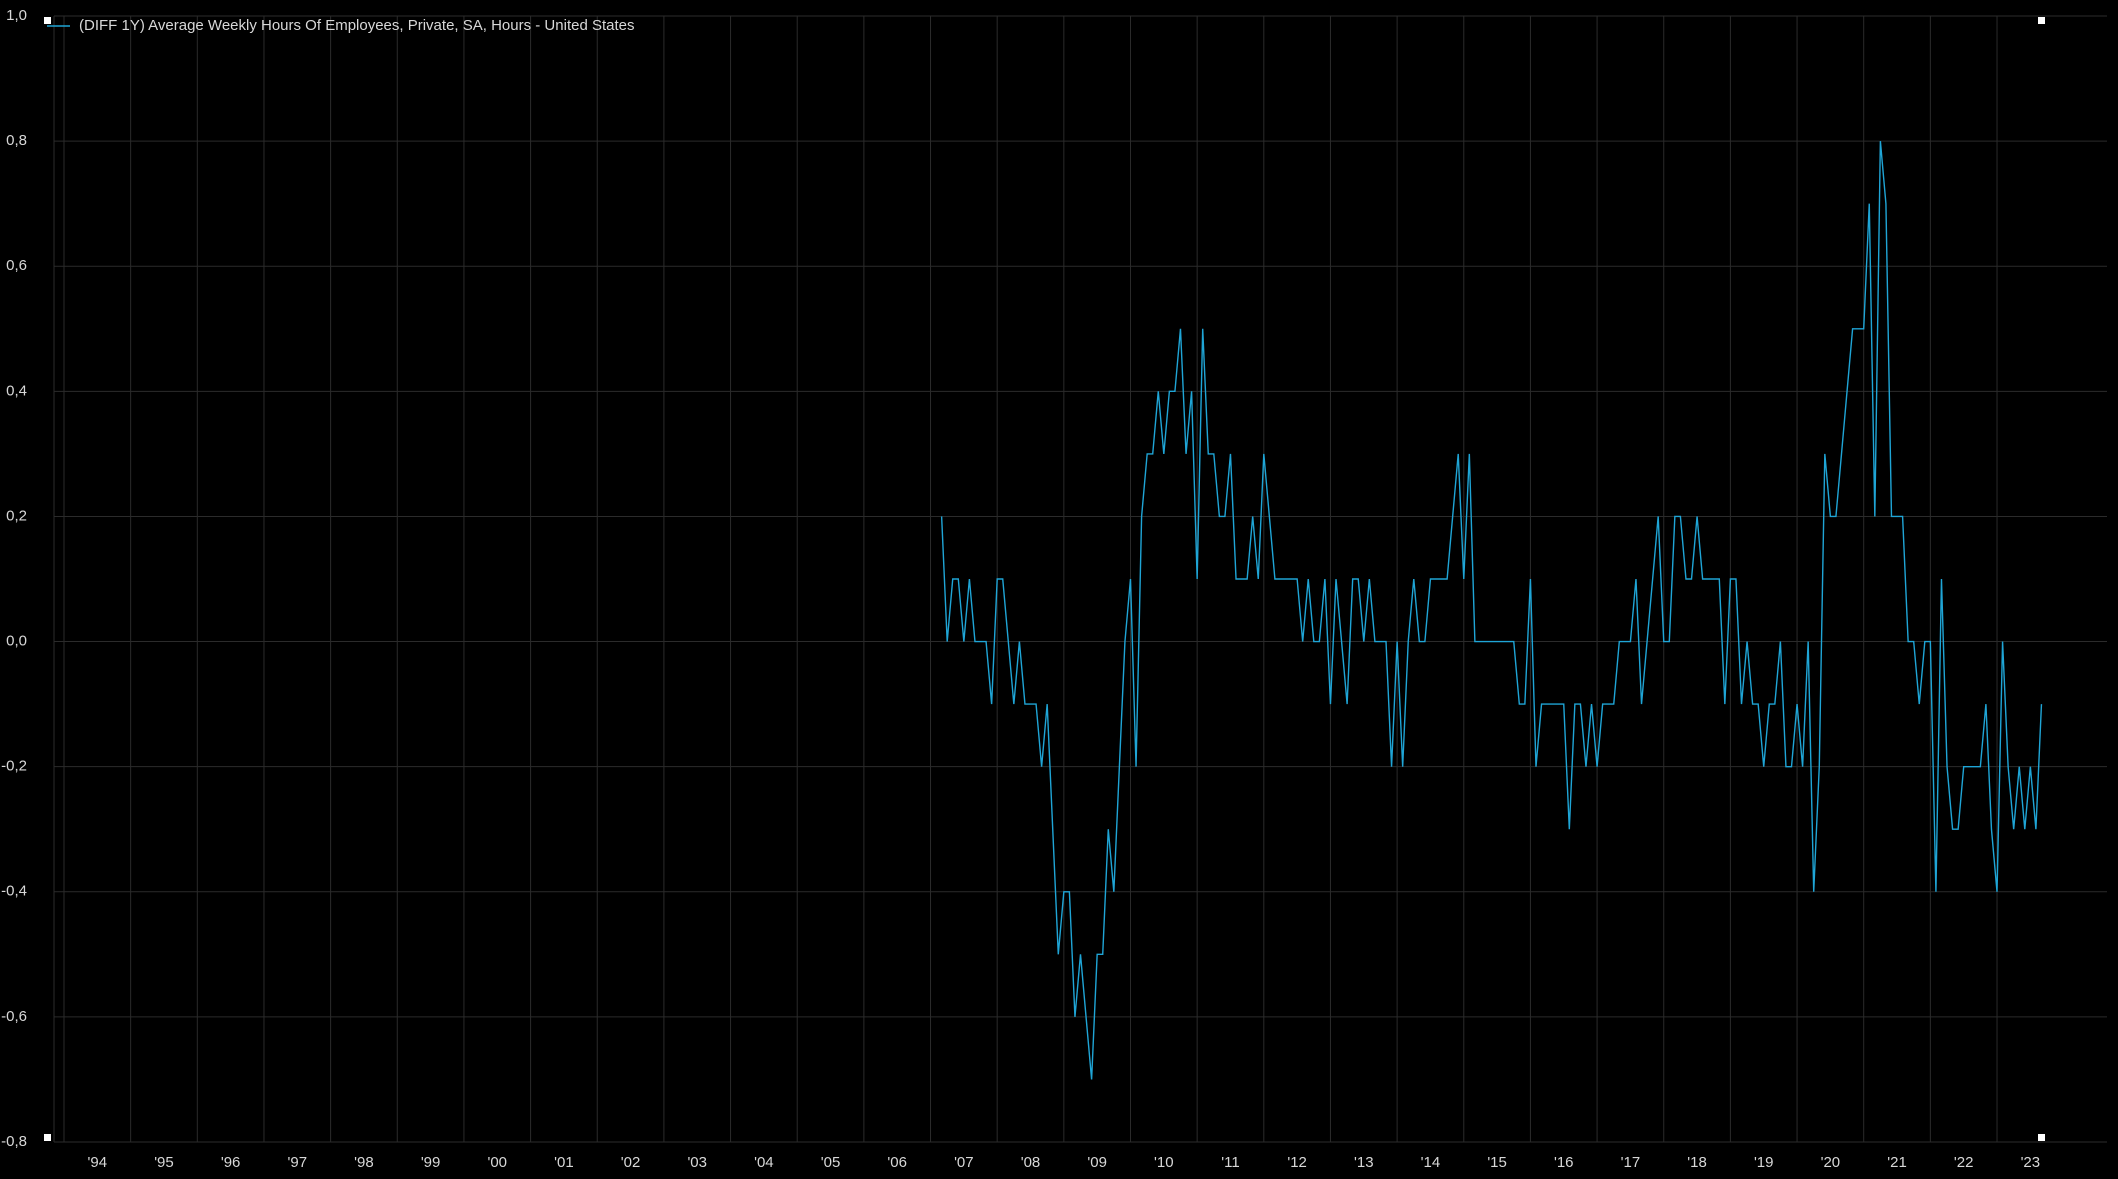 Image resolution: width=2118 pixels, height=1179 pixels. I want to click on x-tick-label: '09, so click(1097, 1162).